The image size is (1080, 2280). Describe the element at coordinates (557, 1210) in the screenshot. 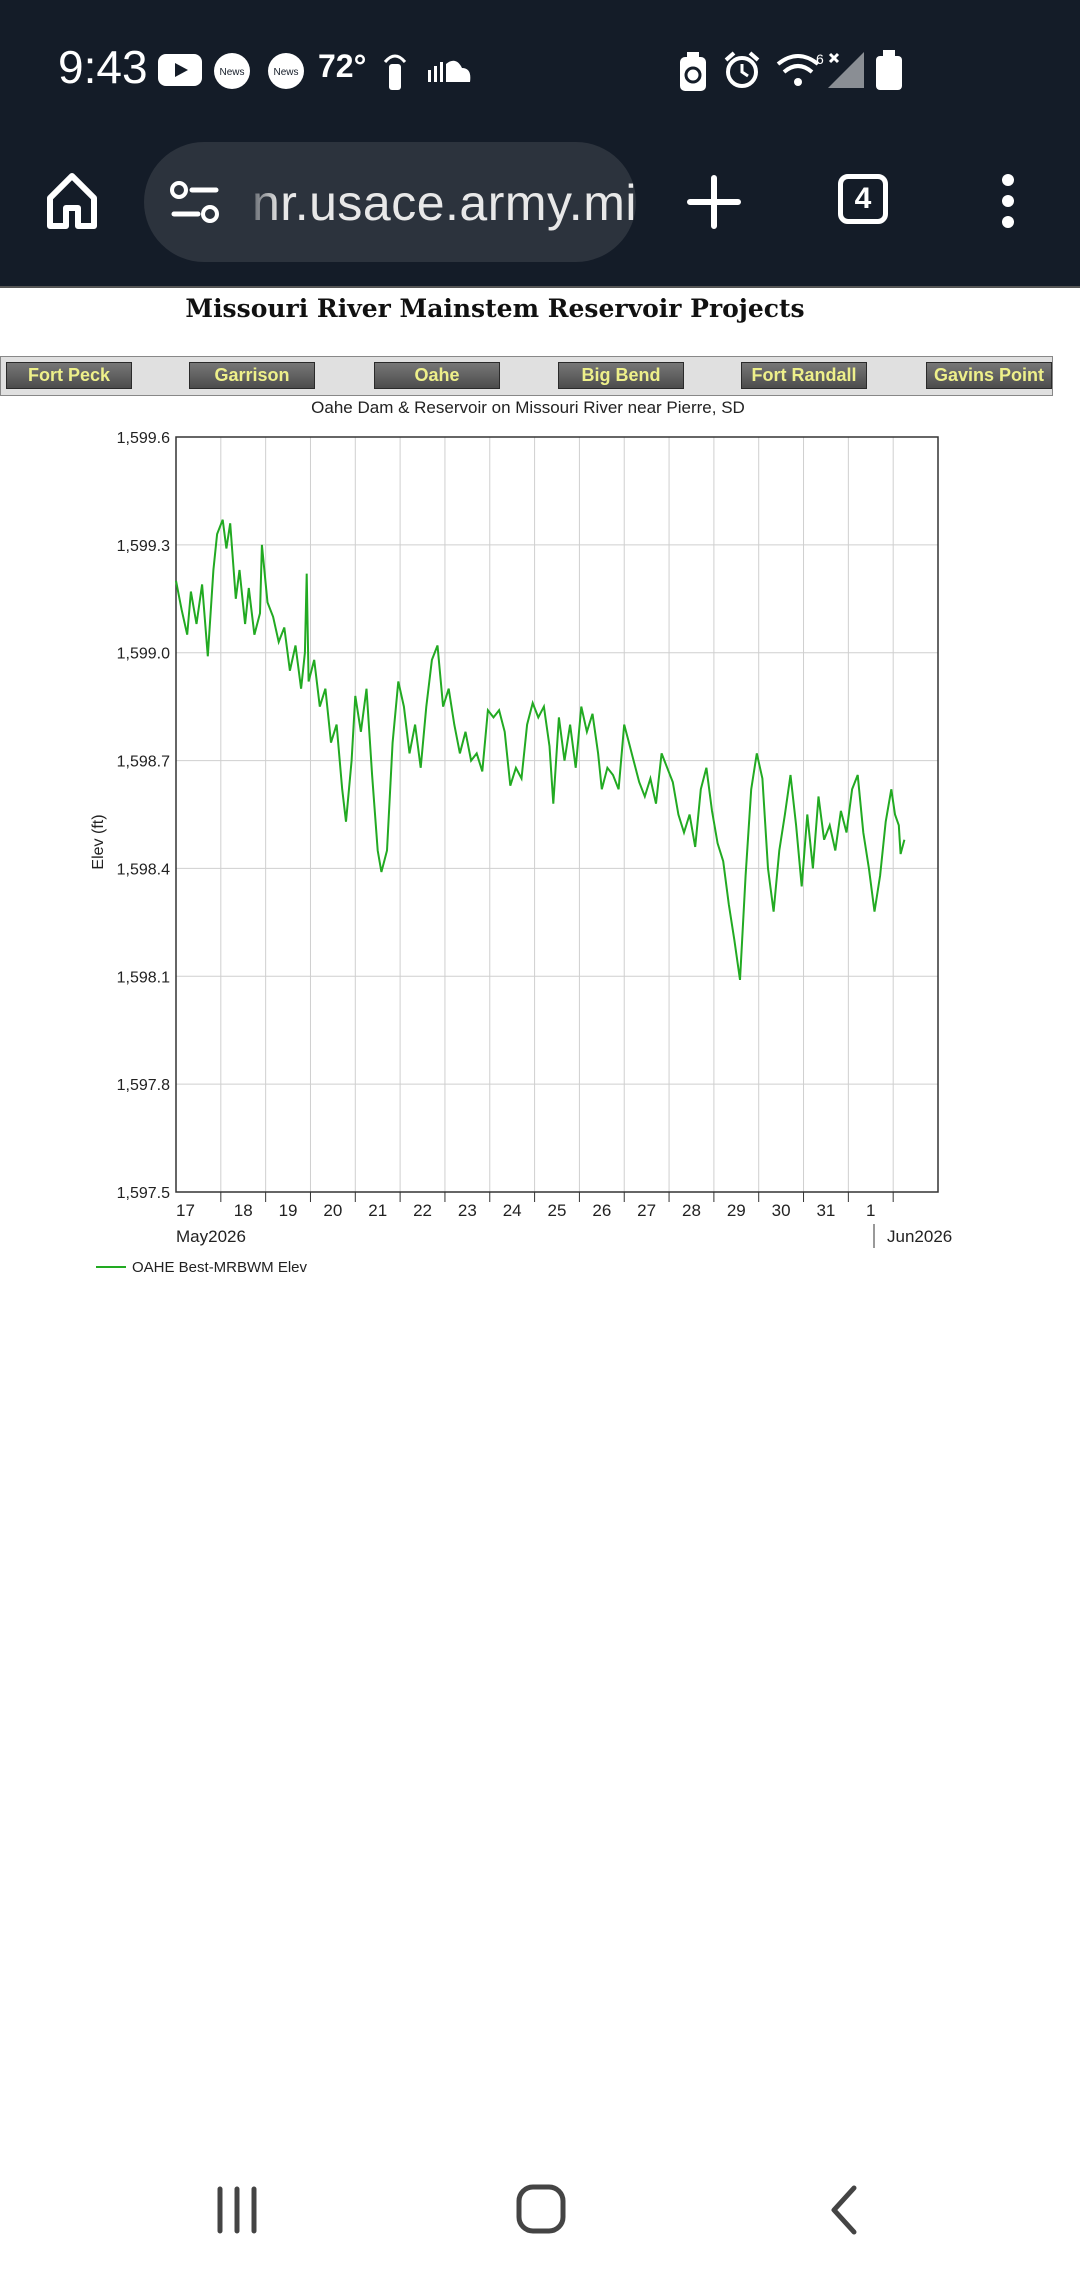

I see `x-tick-label: 25` at that location.